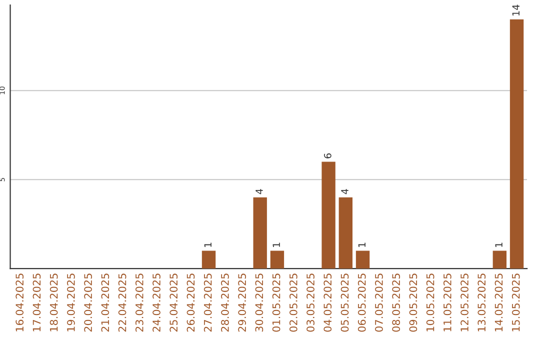 The image size is (540, 340). Describe the element at coordinates (464, 303) in the screenshot. I see `x-tick-label: 12.05.2025` at that location.